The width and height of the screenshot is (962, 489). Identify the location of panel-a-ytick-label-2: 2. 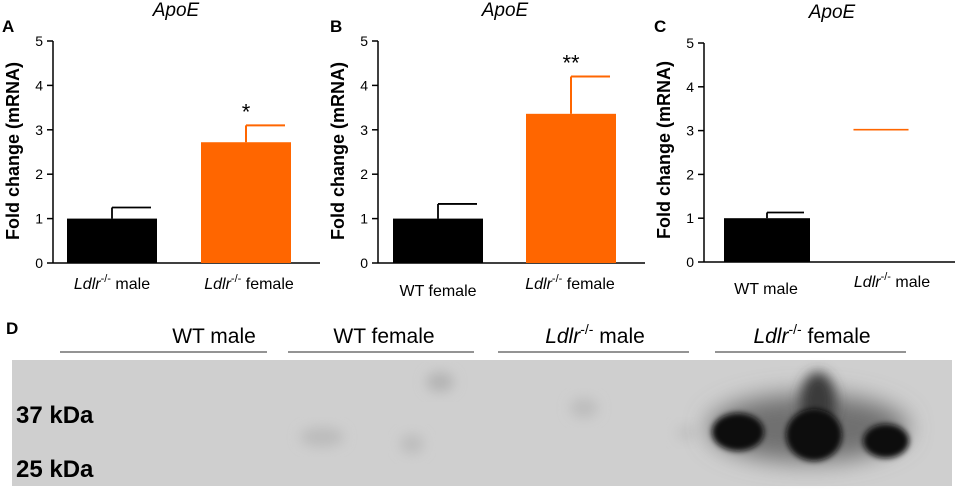
(39, 174).